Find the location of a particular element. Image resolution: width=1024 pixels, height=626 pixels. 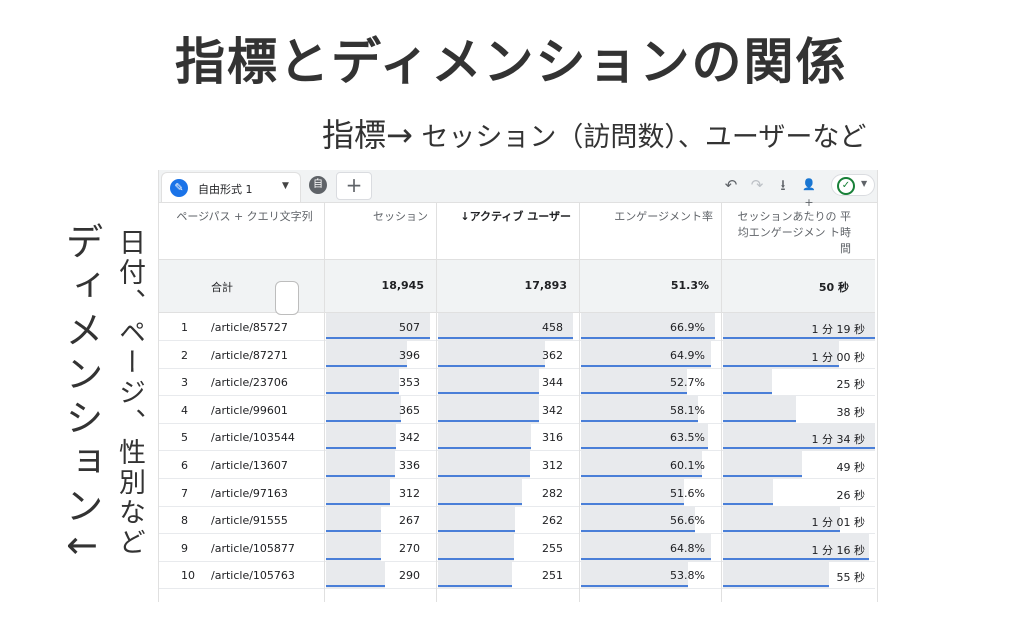

table-row: 4/article/99601 365 342 58.1% 38 秒 is located at coordinates (517, 409).